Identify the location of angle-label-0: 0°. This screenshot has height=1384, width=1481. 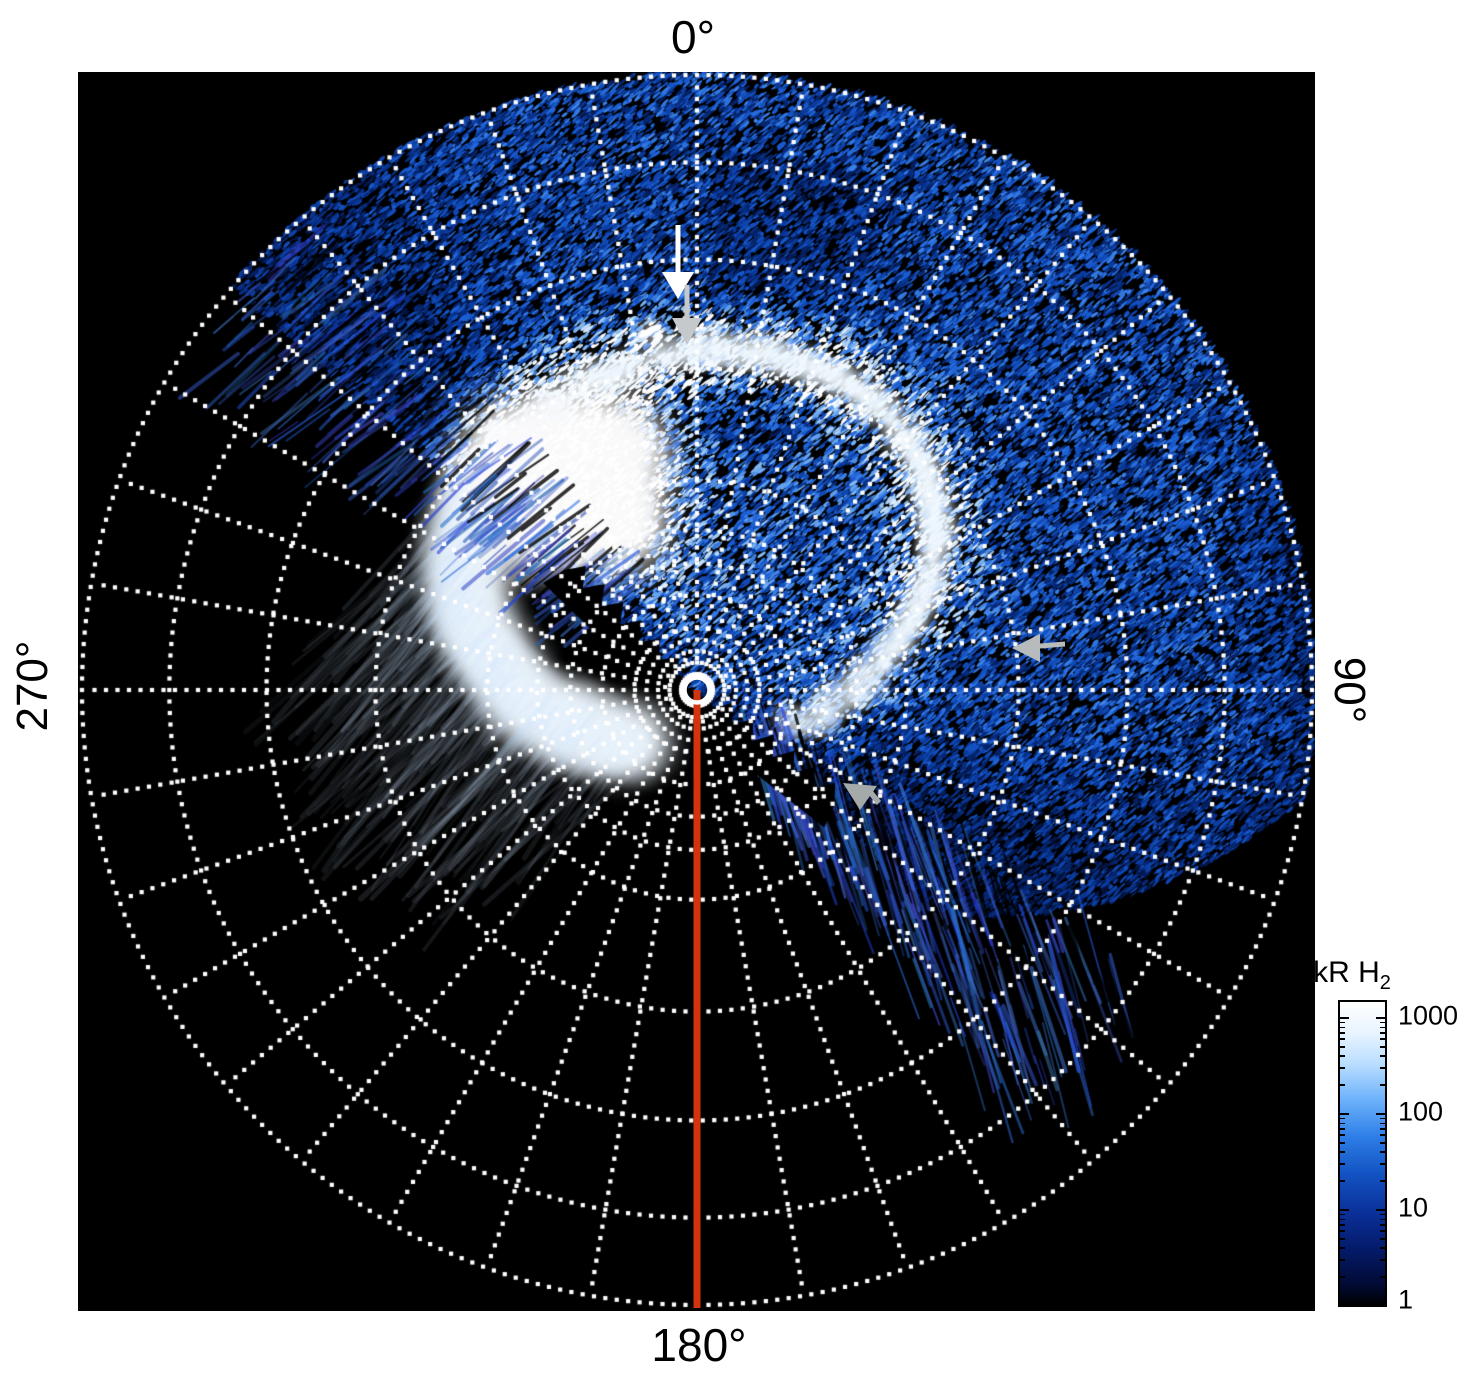
(693, 37).